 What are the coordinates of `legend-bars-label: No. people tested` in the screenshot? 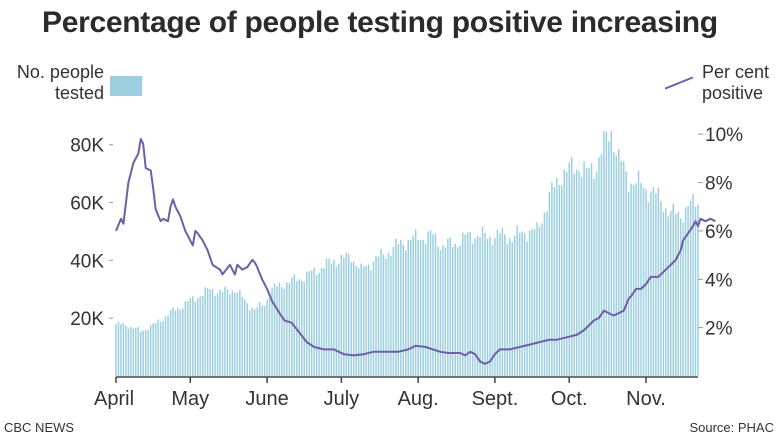 It's located at (60, 82).